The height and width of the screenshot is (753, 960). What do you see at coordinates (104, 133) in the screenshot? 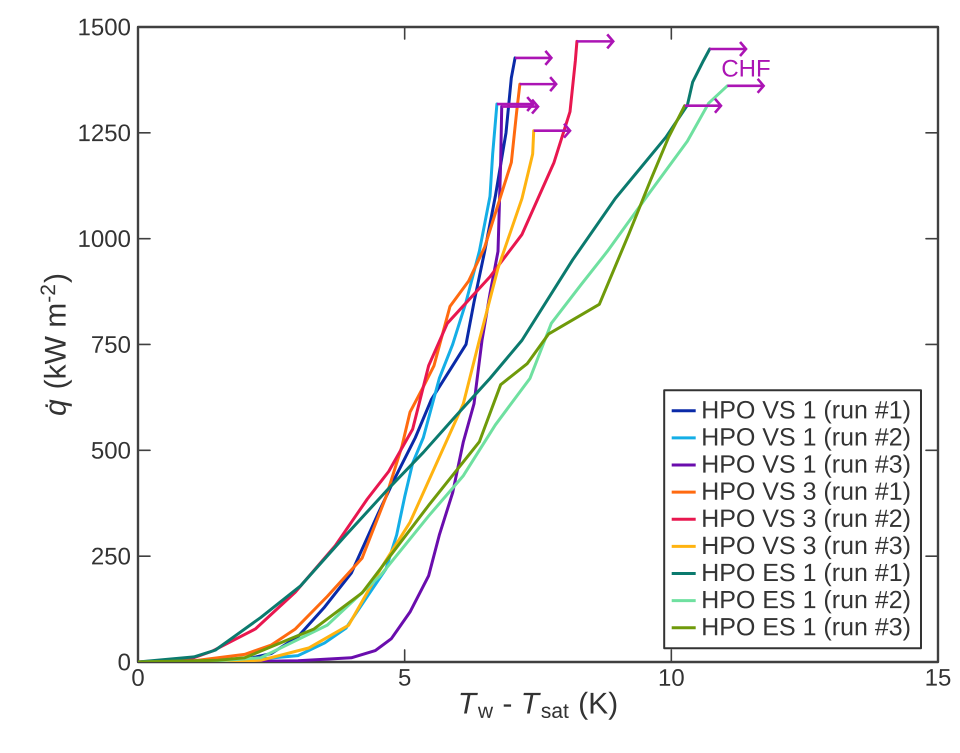
I see `y-tick-label: 1250` at bounding box center [104, 133].